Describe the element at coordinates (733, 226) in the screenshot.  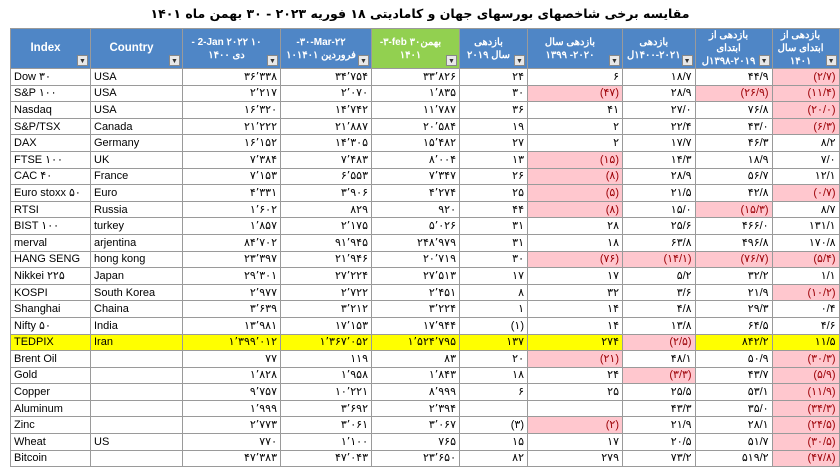
I see `cell-return-since-2019: ۴۶۶/۰` at that location.